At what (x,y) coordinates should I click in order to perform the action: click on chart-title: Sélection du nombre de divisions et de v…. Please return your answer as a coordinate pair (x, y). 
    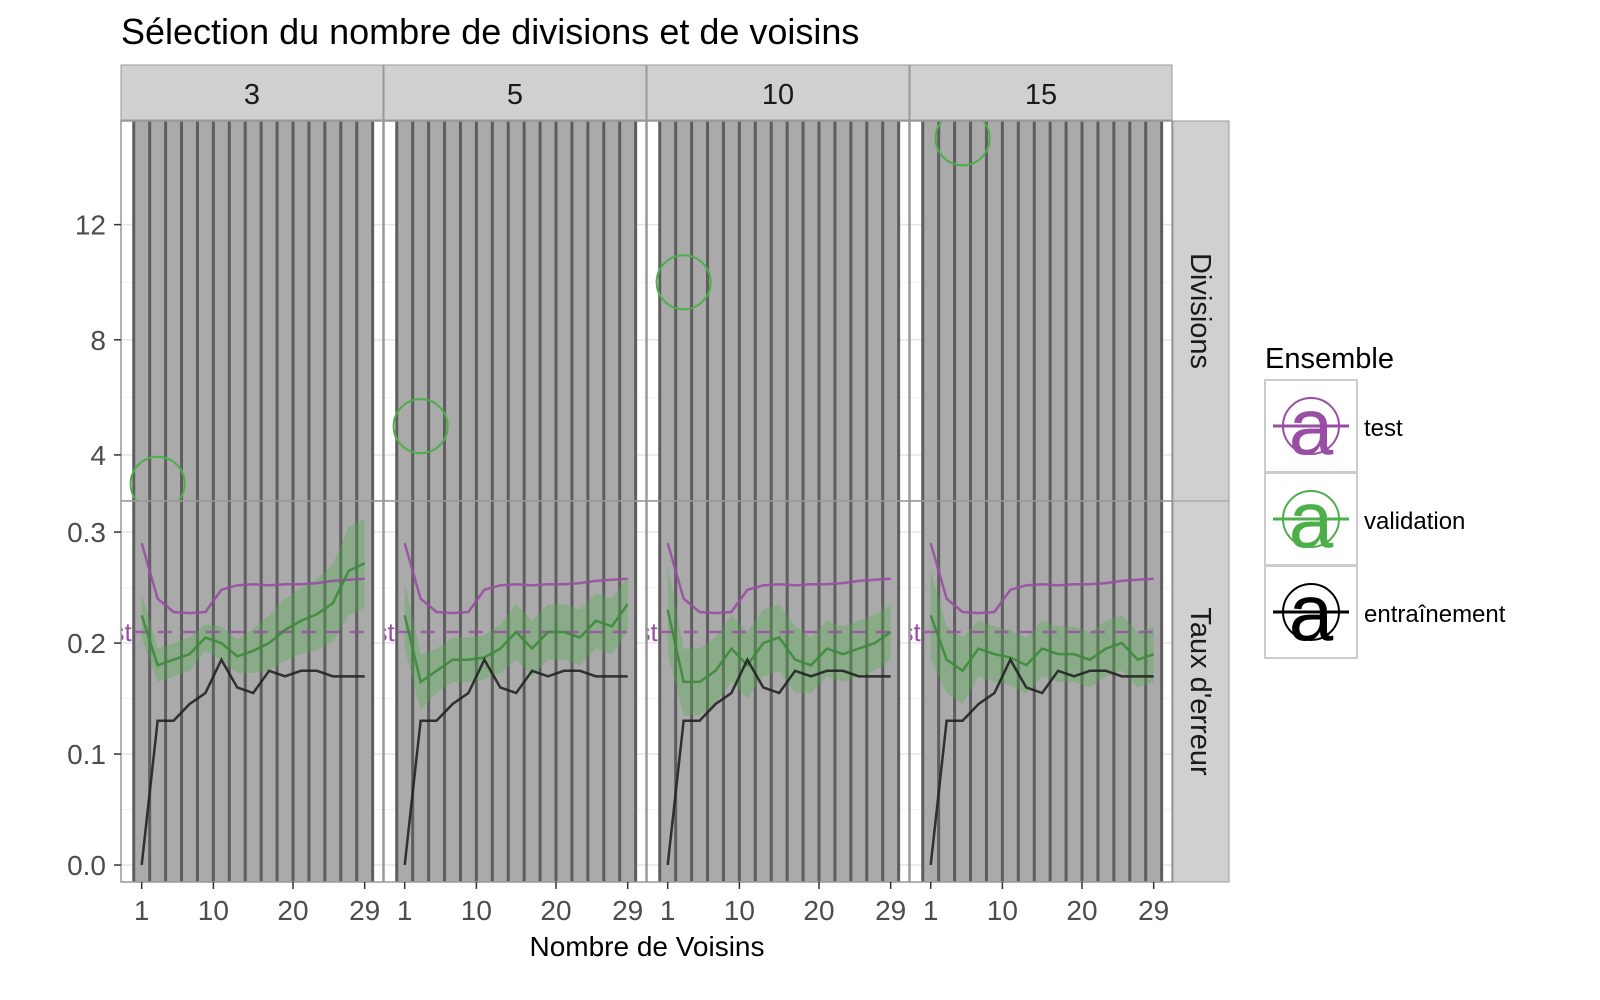
    Looking at the image, I should click on (490, 31).